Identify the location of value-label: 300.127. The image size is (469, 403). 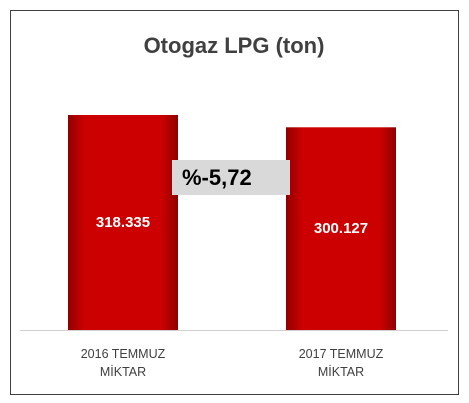
(341, 228).